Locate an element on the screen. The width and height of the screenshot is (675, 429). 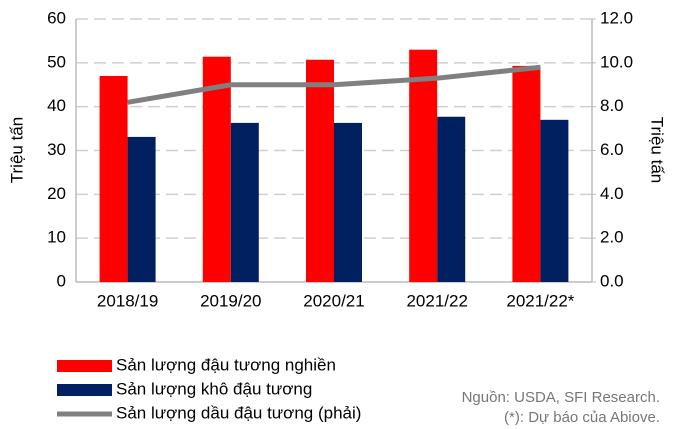
y-tick-label: 40 is located at coordinates (56, 105).